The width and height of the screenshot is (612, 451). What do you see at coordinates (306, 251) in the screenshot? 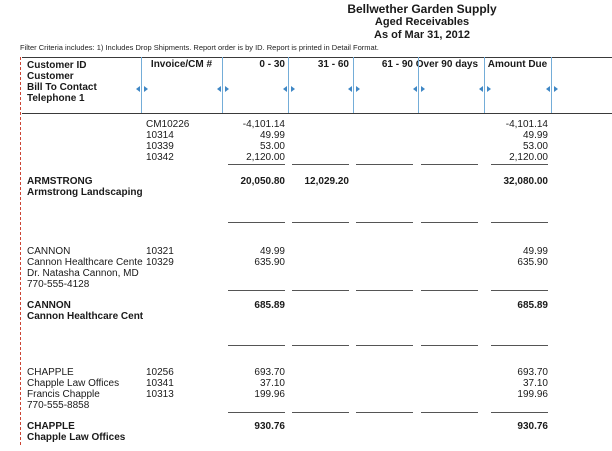
I see `table-row: CANNON 10321 49.99 49.99` at bounding box center [306, 251].